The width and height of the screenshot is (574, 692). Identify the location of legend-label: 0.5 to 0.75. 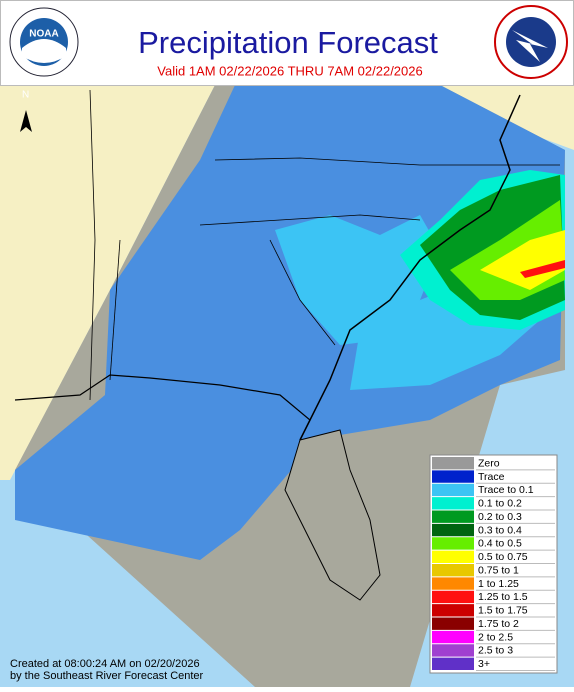
(503, 557).